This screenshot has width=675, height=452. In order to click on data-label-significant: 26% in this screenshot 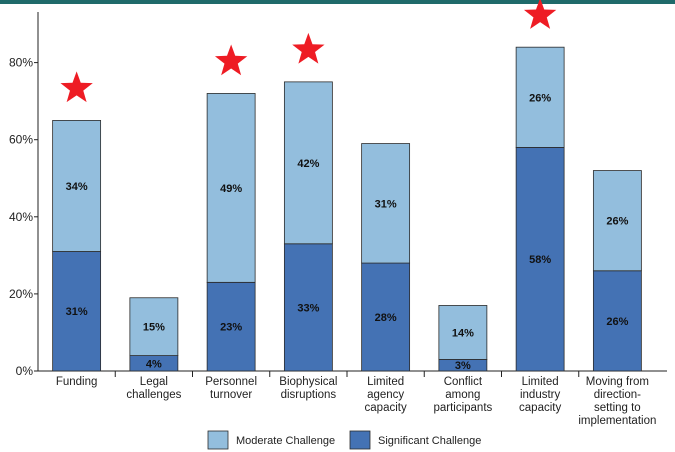, I will do `click(617, 322)`.